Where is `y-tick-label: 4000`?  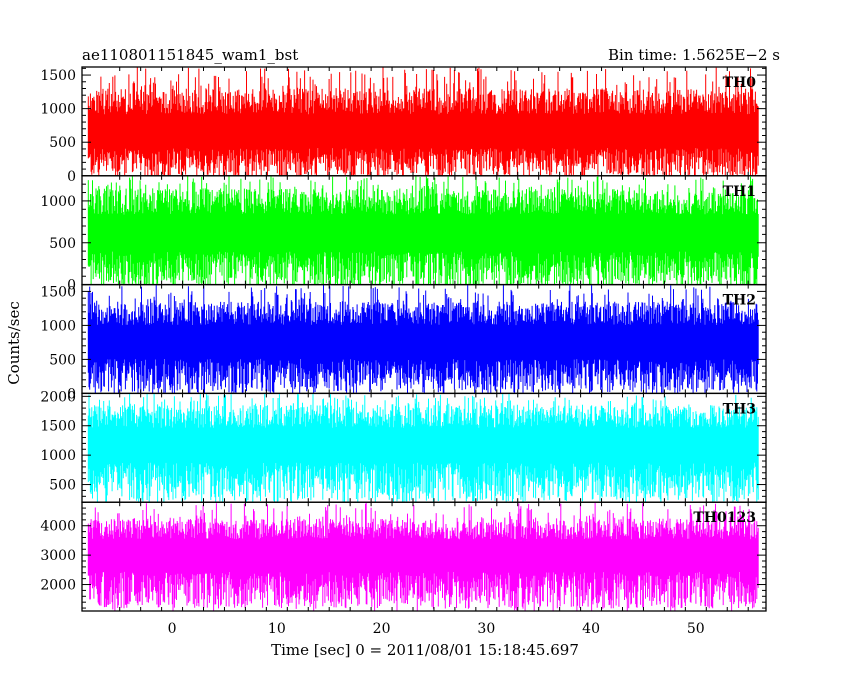
y-tick-label: 4000 is located at coordinates (58, 527).